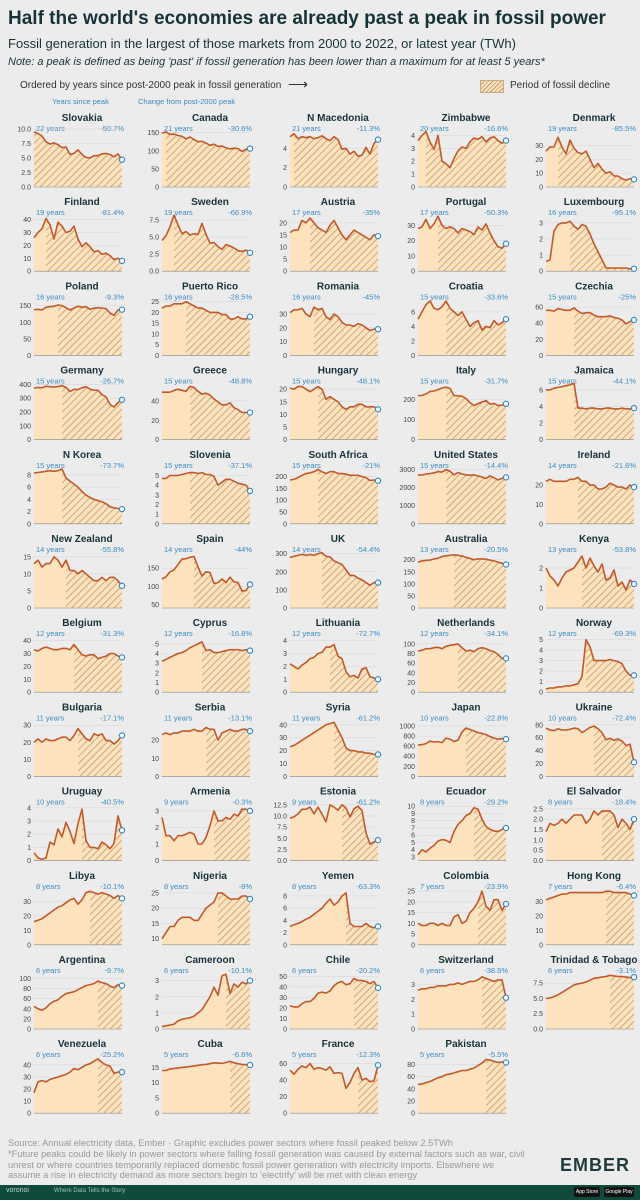 This screenshot has height=1200, width=640. Describe the element at coordinates (154, 255) in the screenshot. I see `y-tick-label: 2.5` at that location.